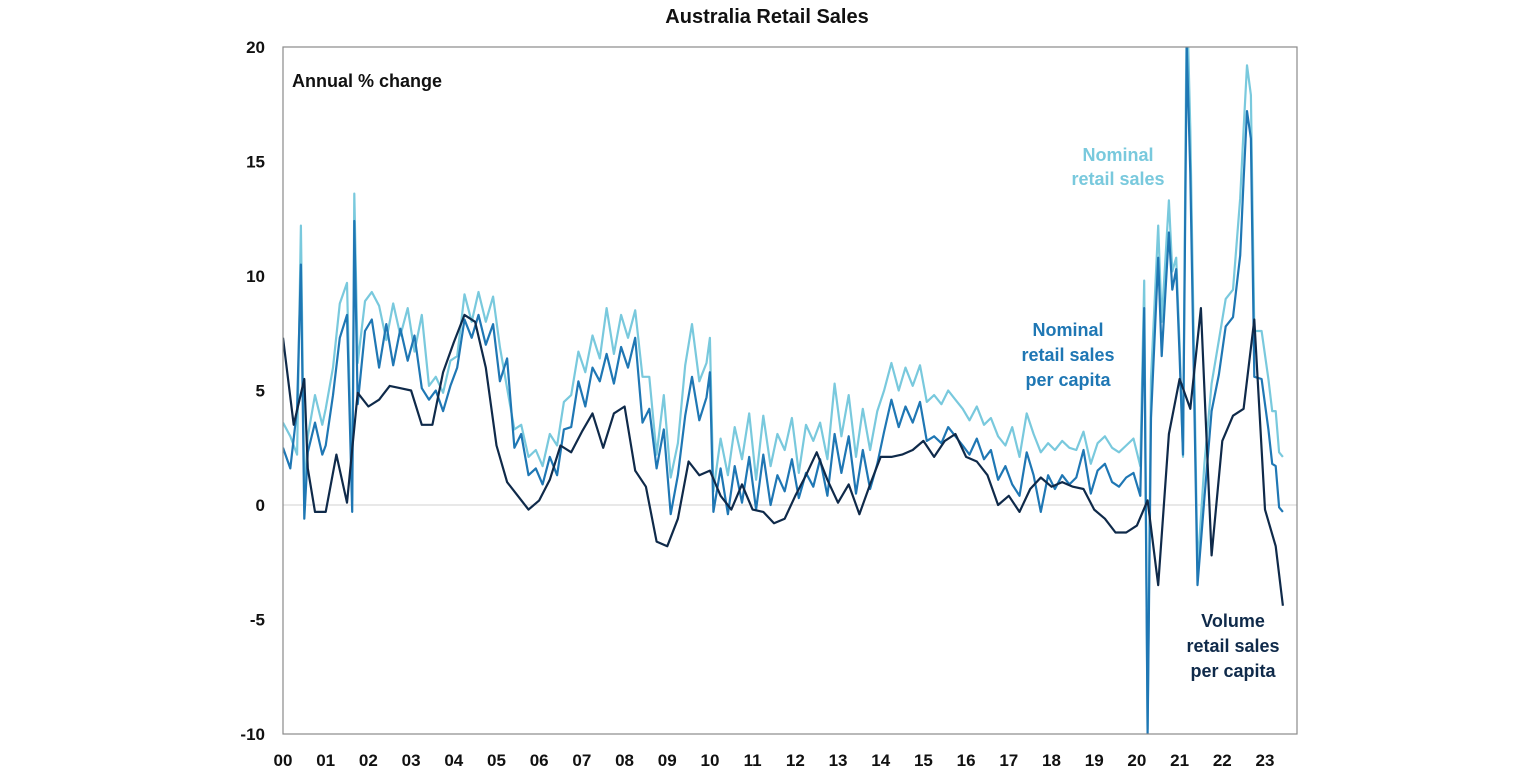  What do you see at coordinates (1068, 380) in the screenshot?
I see `nominal-per-capita-label: per capita` at bounding box center [1068, 380].